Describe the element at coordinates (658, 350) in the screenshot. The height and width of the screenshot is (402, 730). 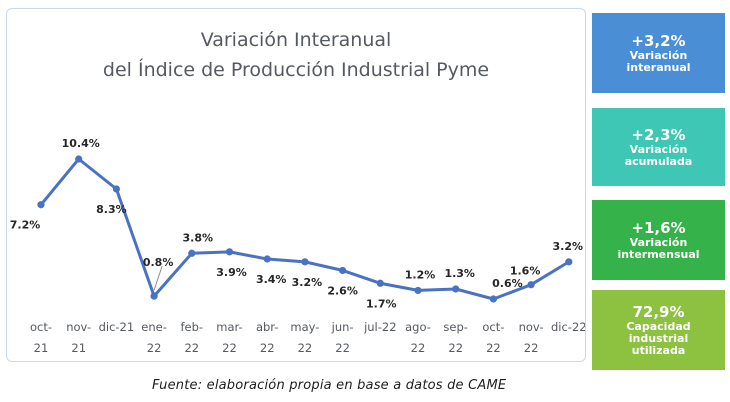
I see `kpi-label-line: utilizada` at that location.